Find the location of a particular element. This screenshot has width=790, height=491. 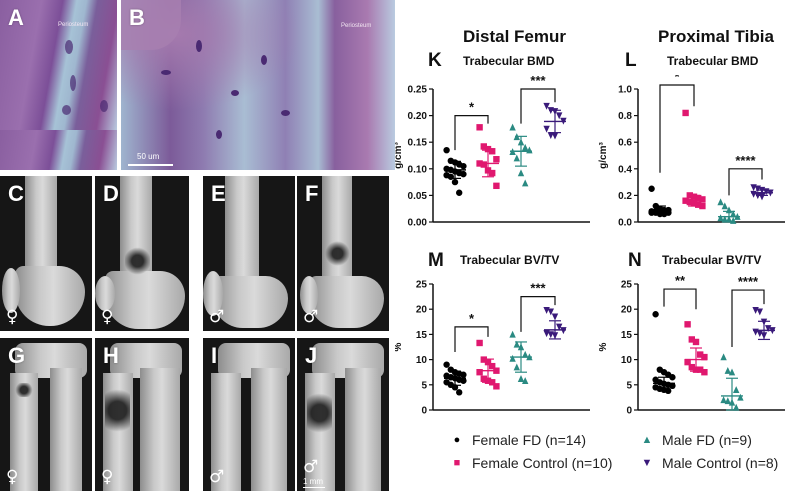

male-symbol-i: ♂ is located at coordinates (217, 477).